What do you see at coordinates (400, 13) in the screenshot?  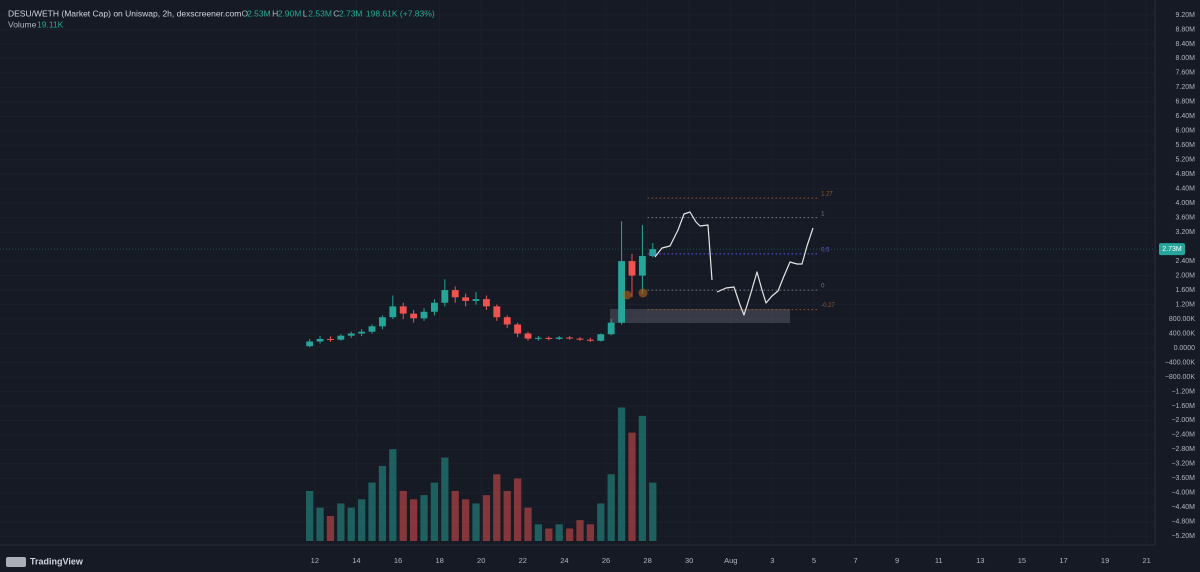 I see `change: 198.61K (+7.83%)` at bounding box center [400, 13].